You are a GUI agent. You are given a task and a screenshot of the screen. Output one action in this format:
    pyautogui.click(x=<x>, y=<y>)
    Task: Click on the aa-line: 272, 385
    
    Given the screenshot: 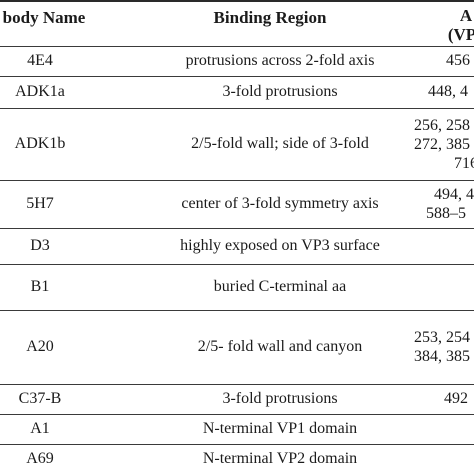 What is the action you would take?
    pyautogui.click(x=442, y=144)
    